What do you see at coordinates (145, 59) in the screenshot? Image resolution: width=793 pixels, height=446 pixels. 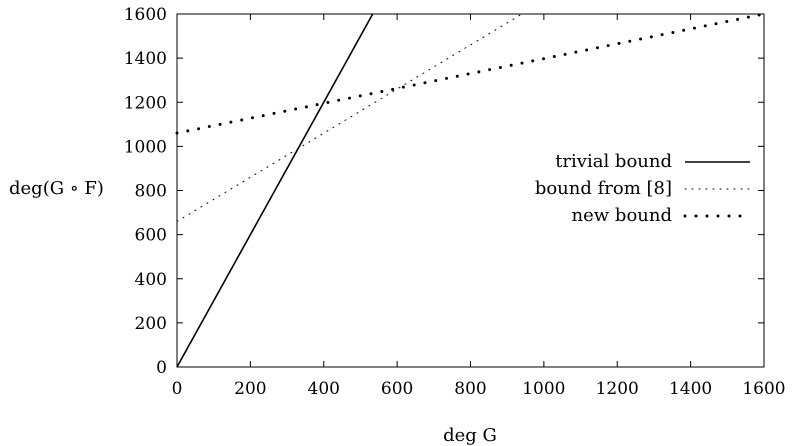 I see `y-tick-label: 1400` at bounding box center [145, 59].